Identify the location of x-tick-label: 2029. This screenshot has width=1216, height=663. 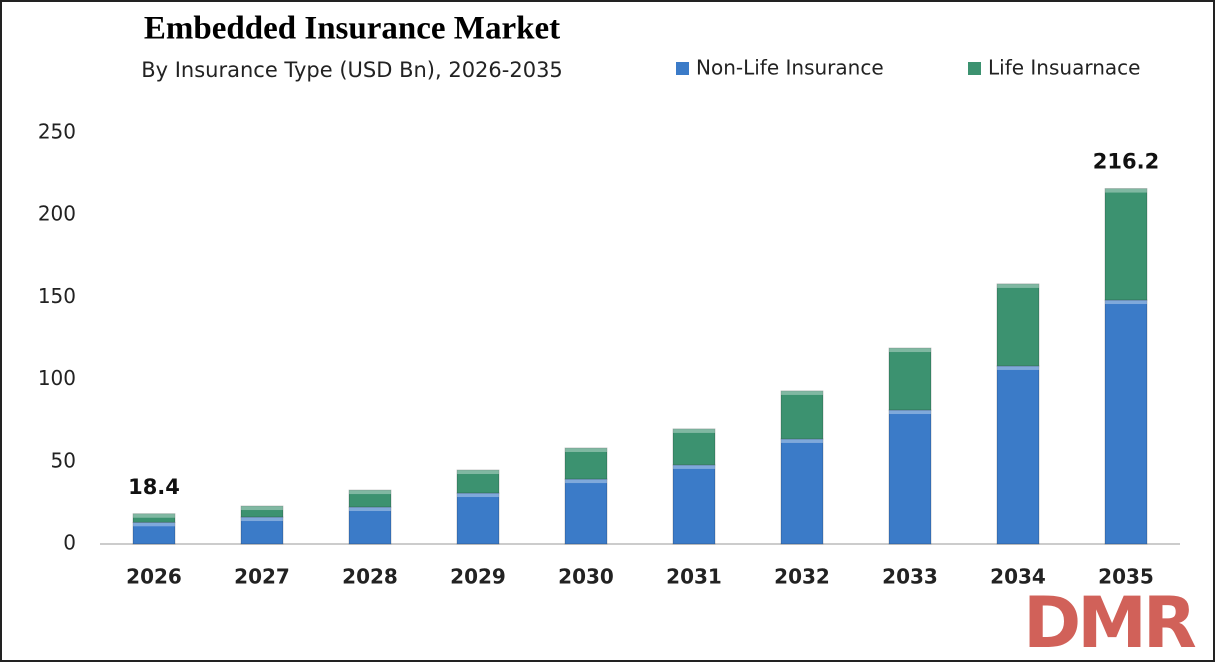
(478, 577).